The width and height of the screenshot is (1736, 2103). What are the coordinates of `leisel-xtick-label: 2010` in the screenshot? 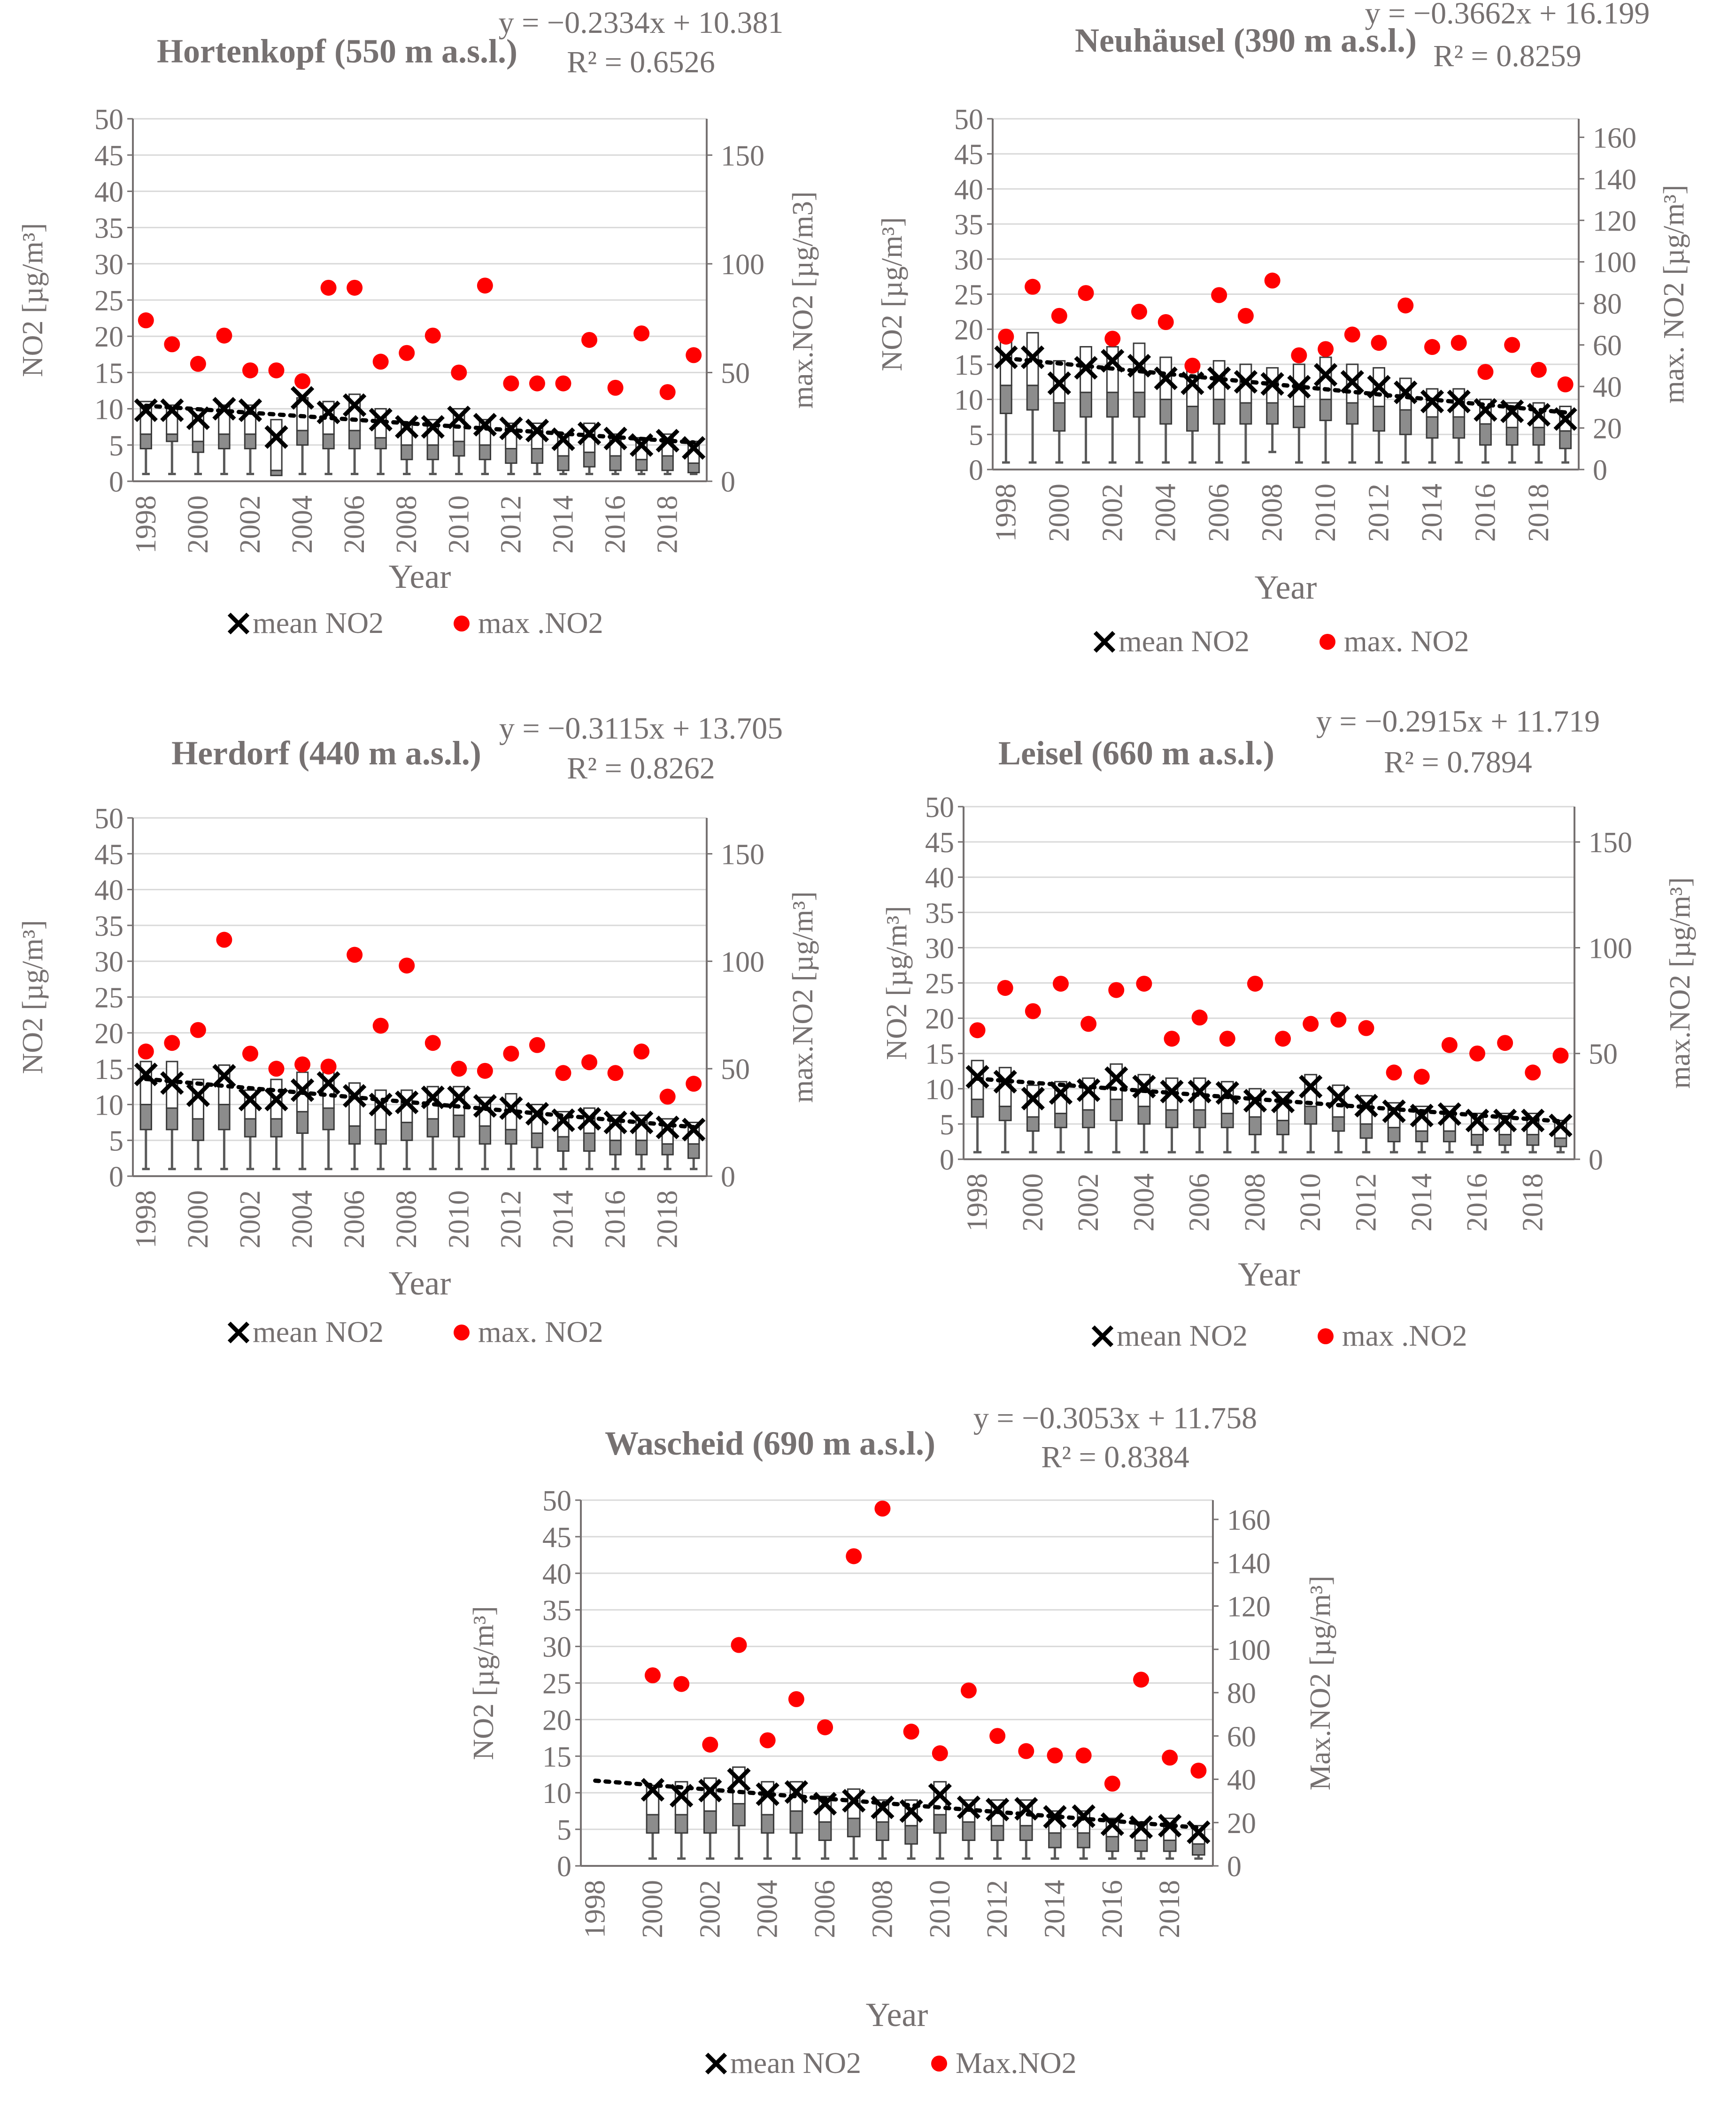 It's located at (1311, 1202).